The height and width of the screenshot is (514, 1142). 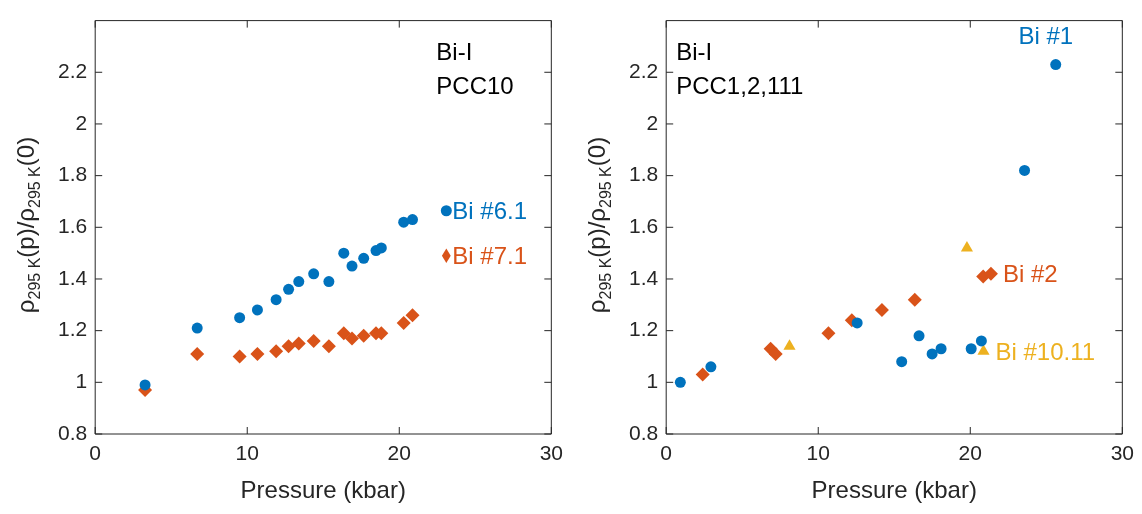 What do you see at coordinates (475, 86) in the screenshot?
I see `annotation: PCC10` at bounding box center [475, 86].